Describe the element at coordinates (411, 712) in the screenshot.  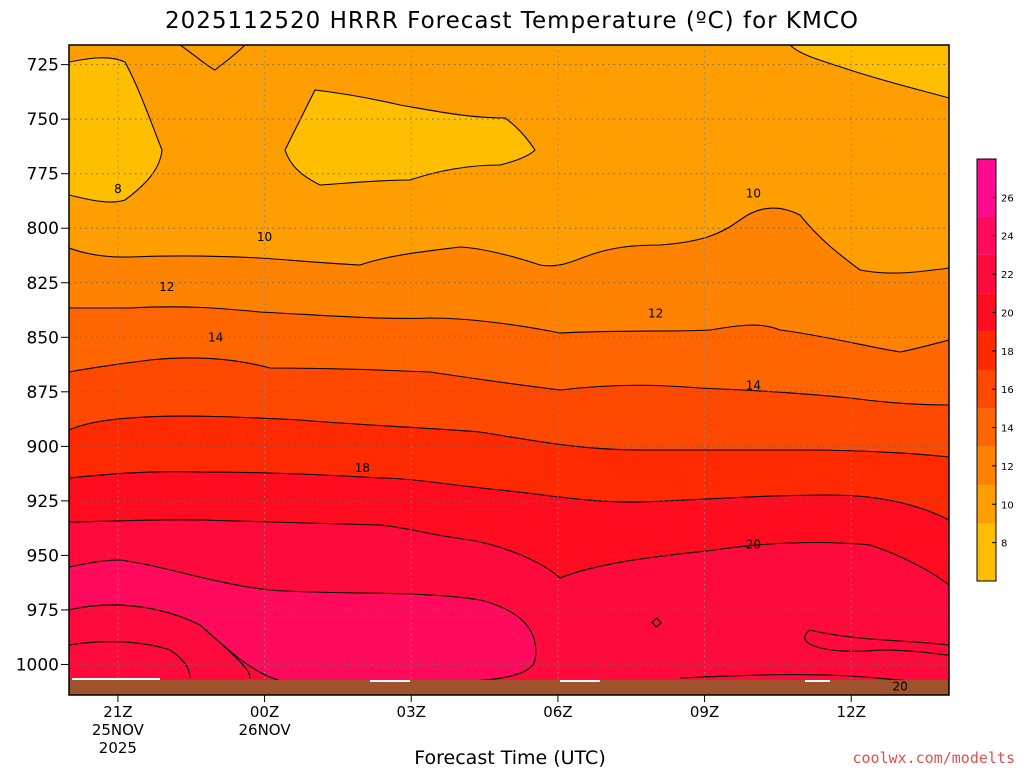
I see `x-tick-label: 03Z` at that location.